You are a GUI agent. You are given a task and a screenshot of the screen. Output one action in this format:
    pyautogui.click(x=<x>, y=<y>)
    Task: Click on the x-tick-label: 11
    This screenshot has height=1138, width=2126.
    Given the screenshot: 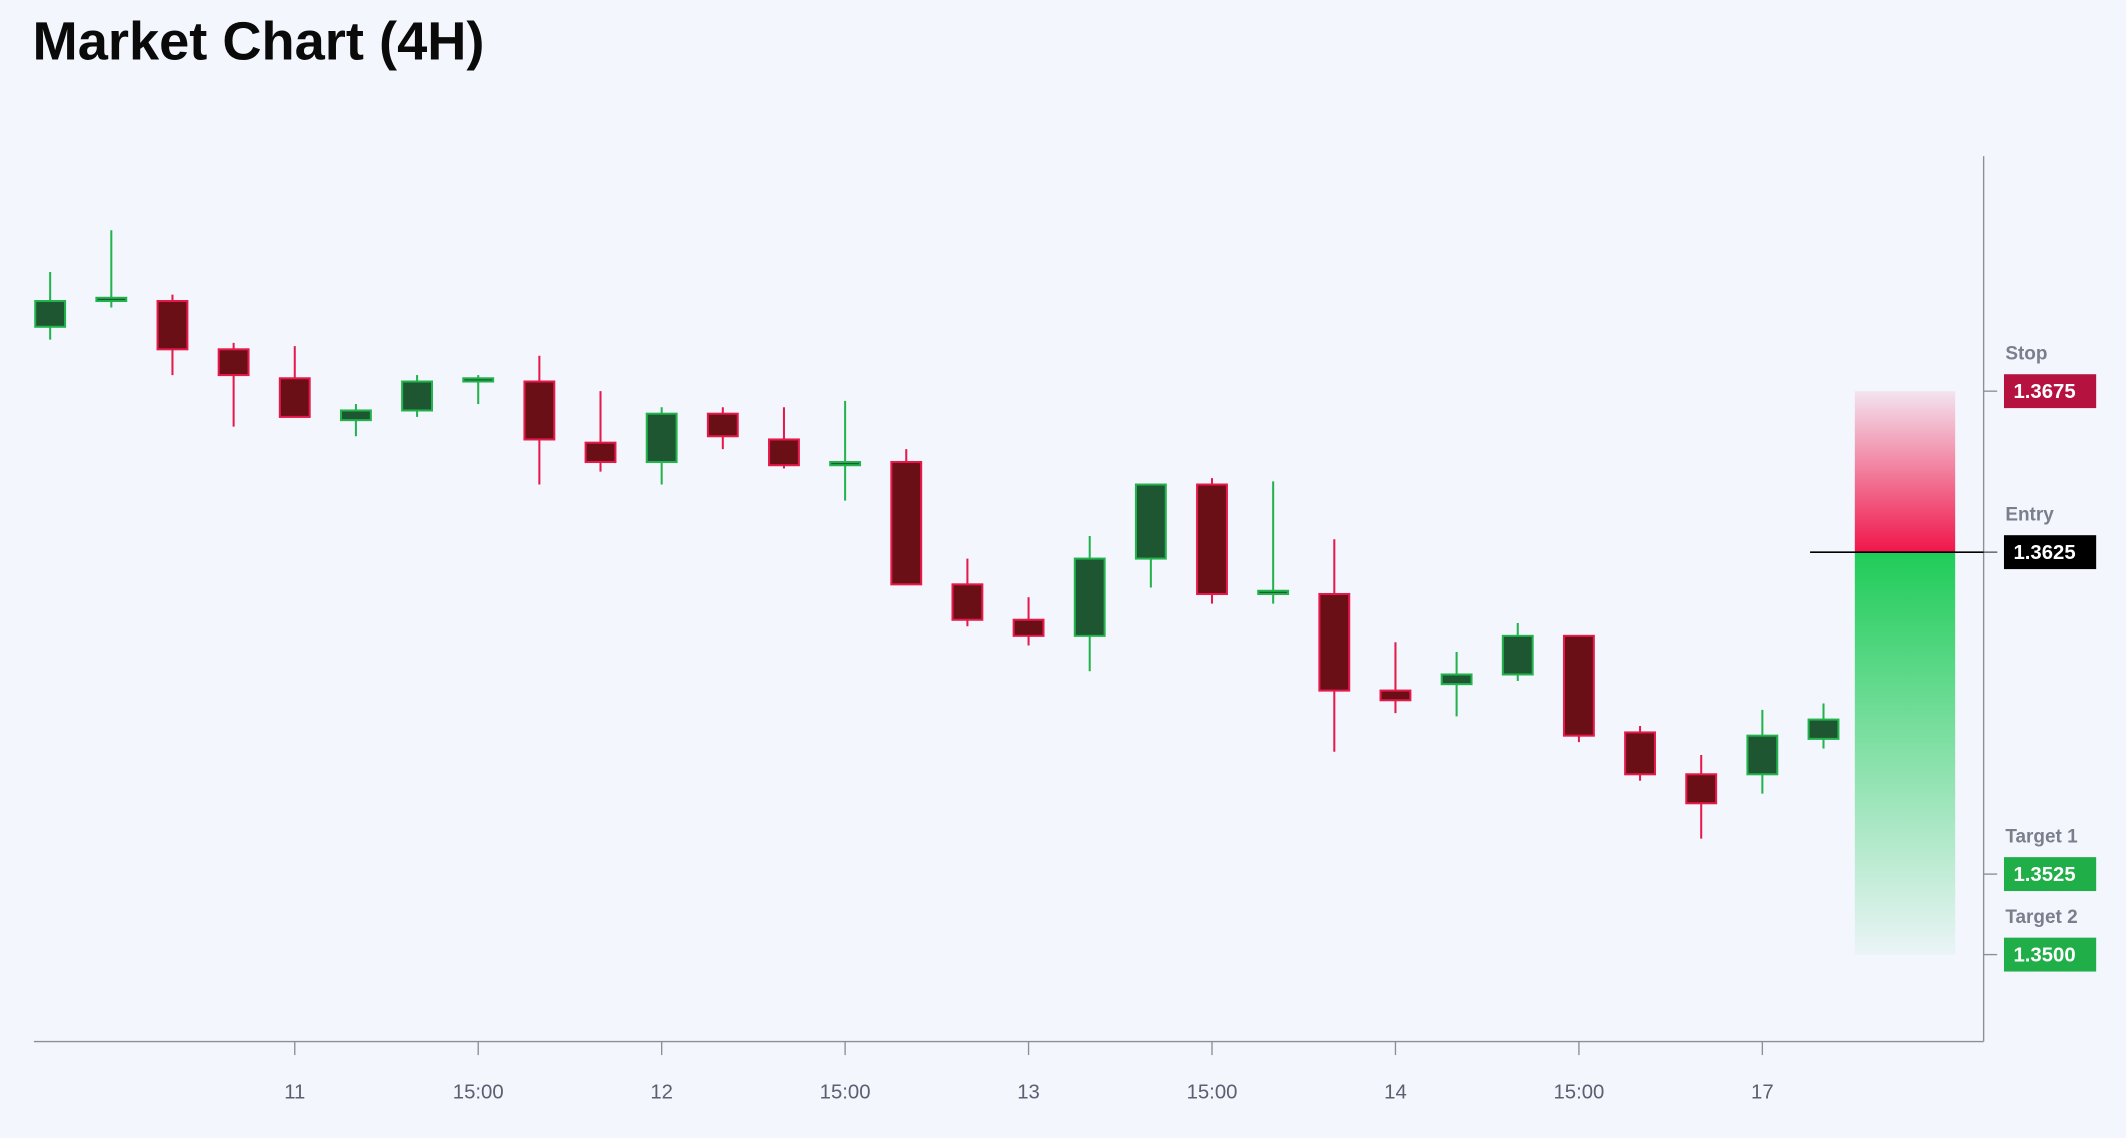 What is the action you would take?
    pyautogui.click(x=294, y=1092)
    